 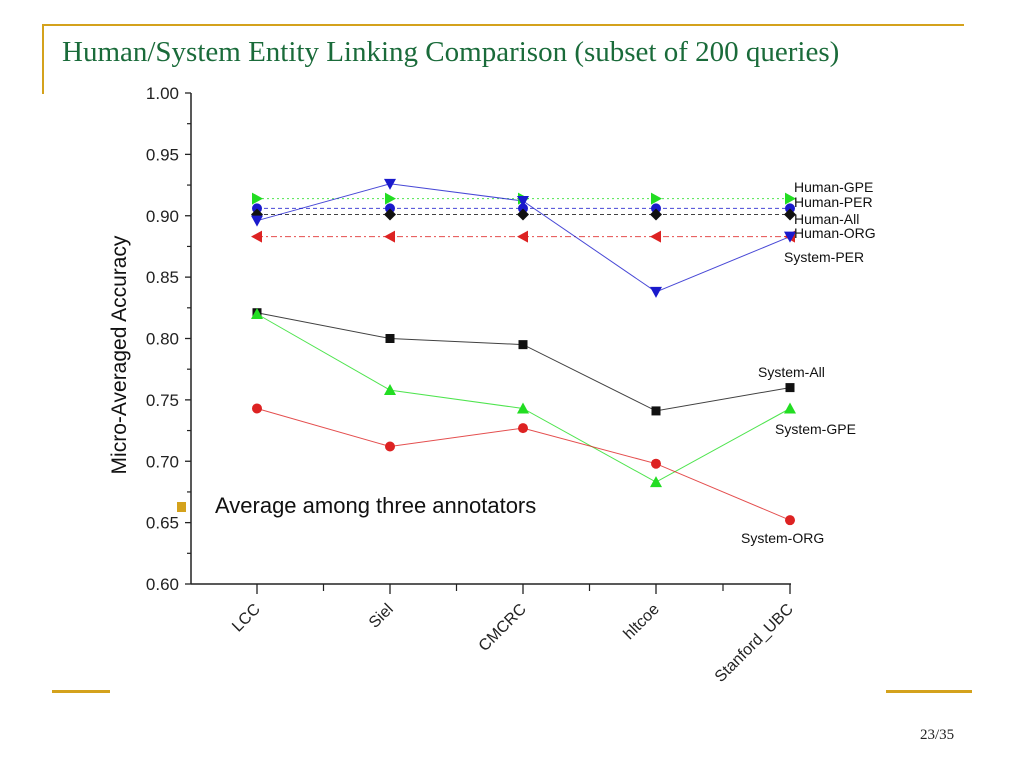 I want to click on series-line-system-gpe, so click(x=523, y=398).